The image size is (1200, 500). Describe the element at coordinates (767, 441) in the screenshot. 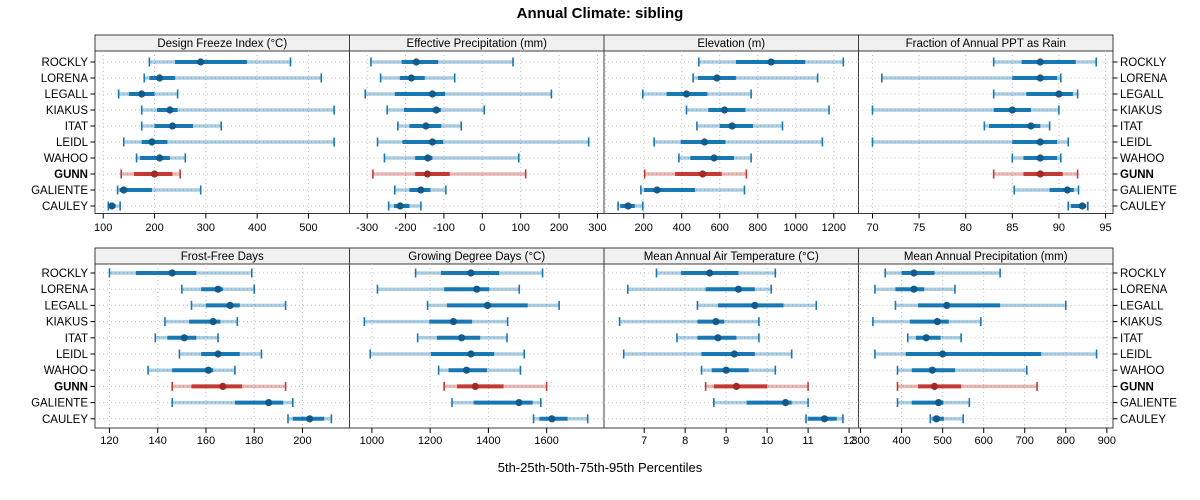

I see `x-tick-label: 10` at that location.